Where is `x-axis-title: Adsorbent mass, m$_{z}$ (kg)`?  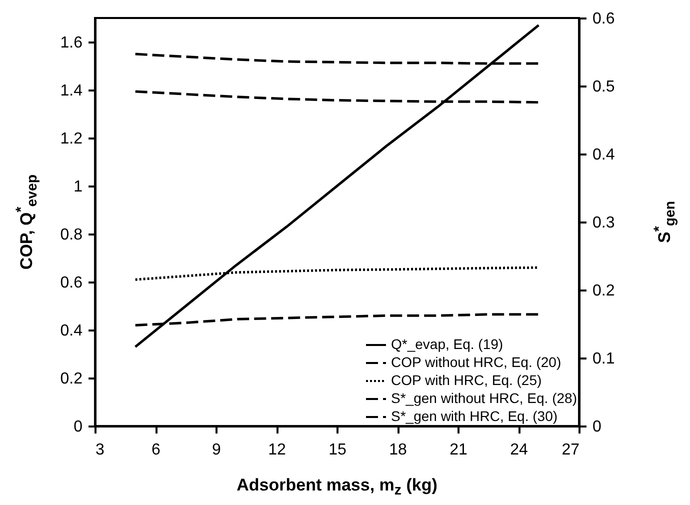
x-axis-title: Adsorbent mass, m$_{z}$ (kg) is located at coordinates (337, 487).